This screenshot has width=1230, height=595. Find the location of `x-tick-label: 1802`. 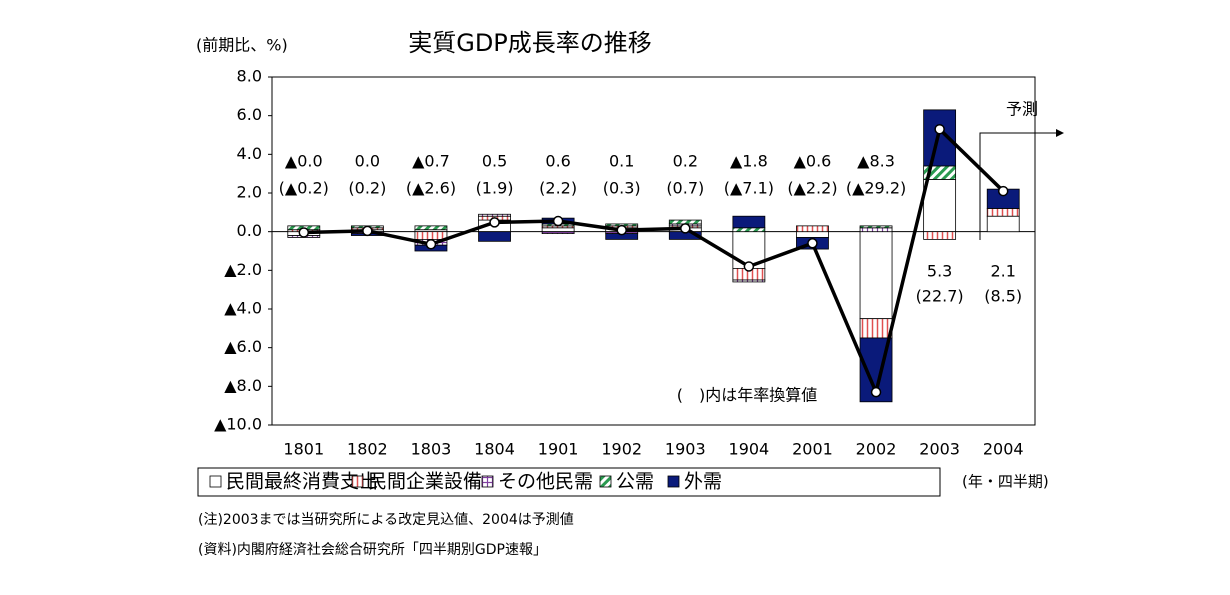

x-tick-label: 1802 is located at coordinates (367, 449).